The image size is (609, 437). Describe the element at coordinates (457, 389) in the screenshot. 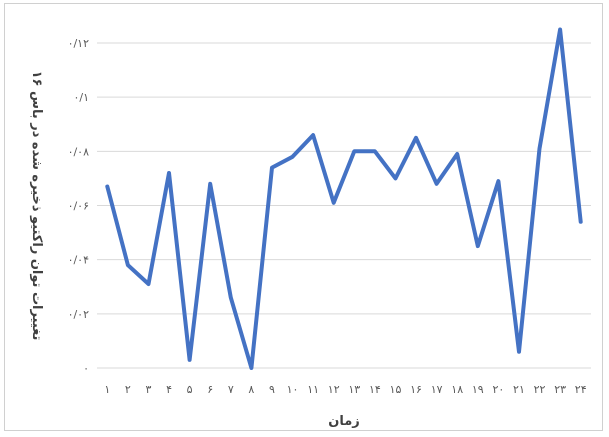

I see `x-tick-label: ۱۸` at that location.